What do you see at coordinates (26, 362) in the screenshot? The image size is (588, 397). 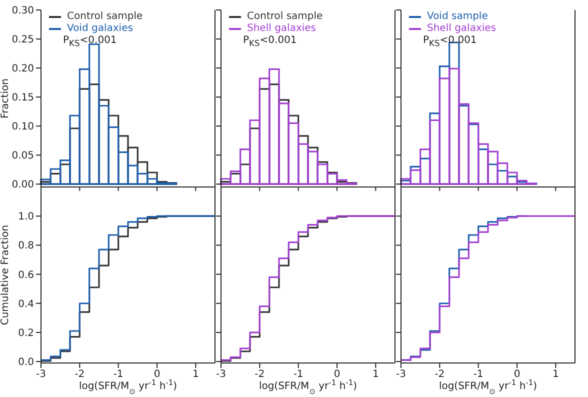 I see `y-tick-label: 0.0` at bounding box center [26, 362].